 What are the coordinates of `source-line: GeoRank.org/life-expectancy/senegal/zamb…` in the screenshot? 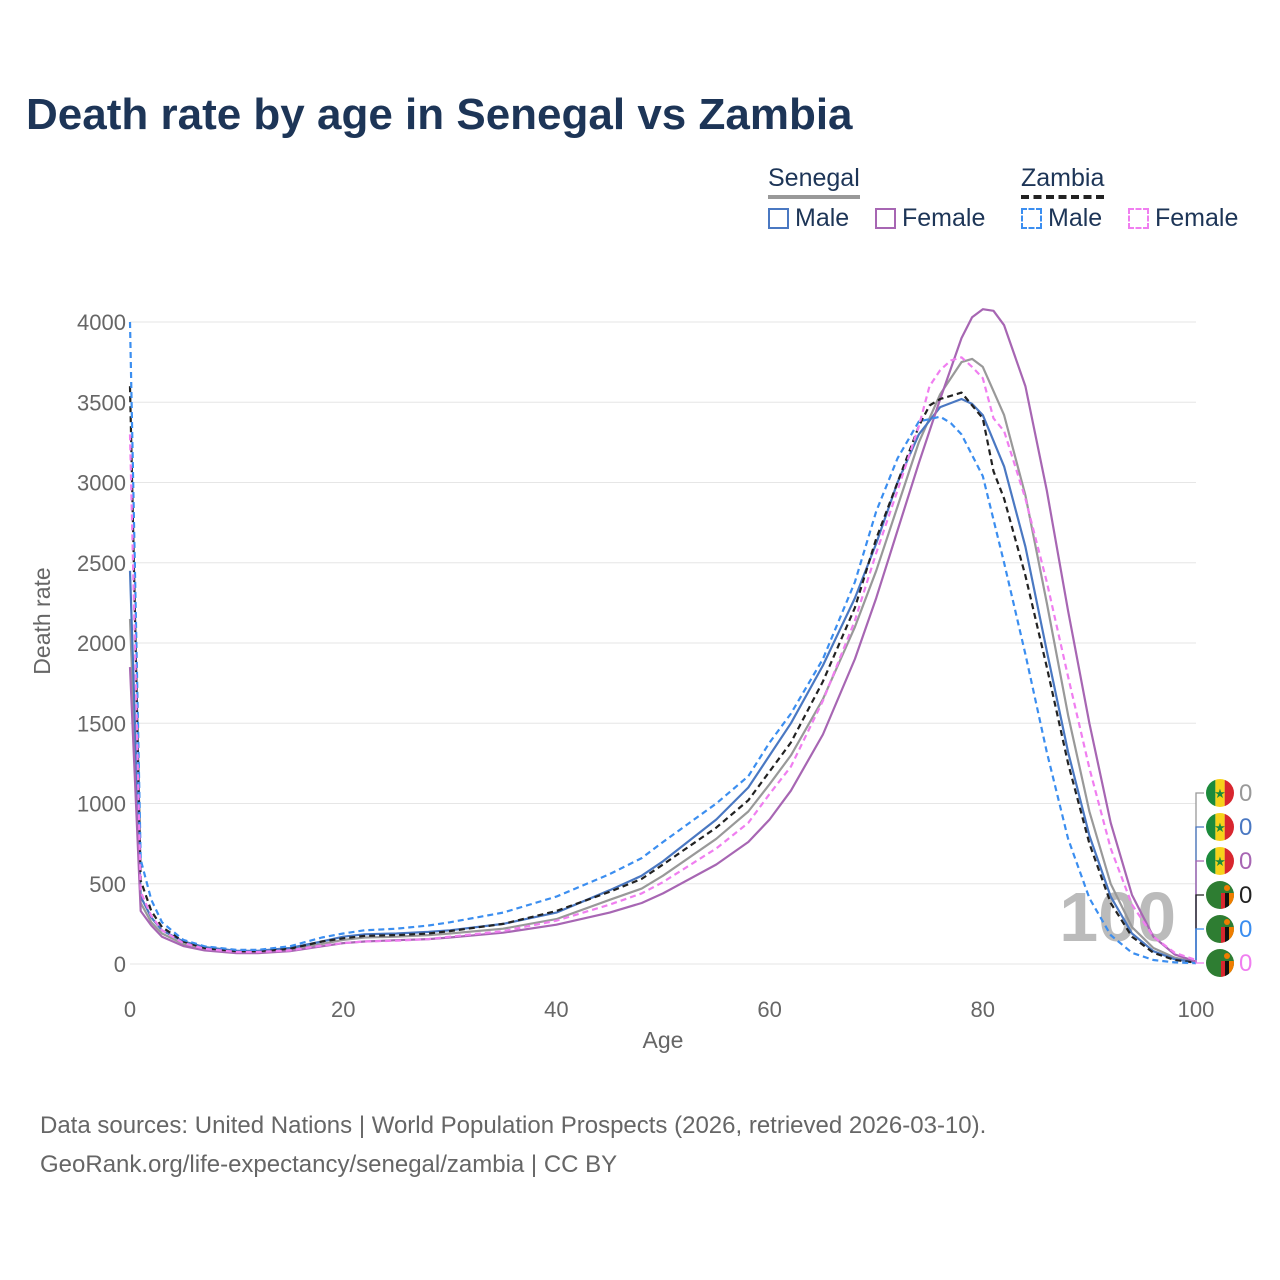 It's located at (329, 1164).